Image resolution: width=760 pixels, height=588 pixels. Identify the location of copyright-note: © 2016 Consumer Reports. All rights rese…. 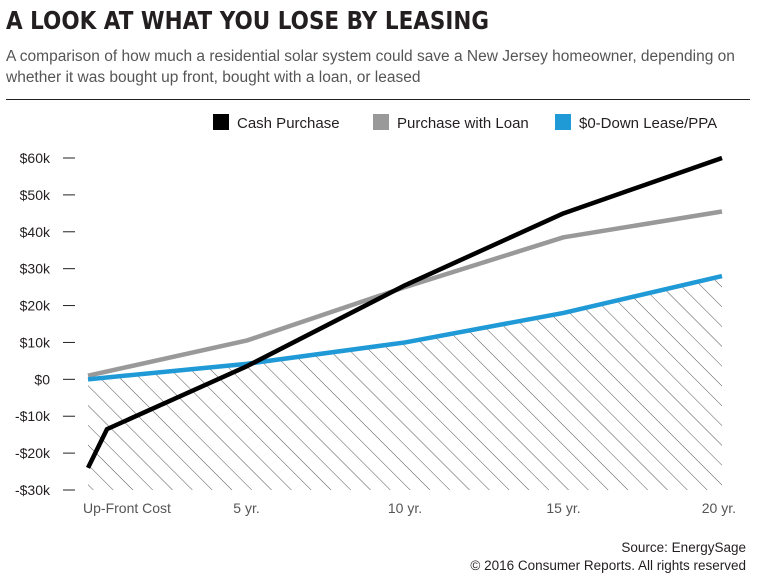
(608, 565).